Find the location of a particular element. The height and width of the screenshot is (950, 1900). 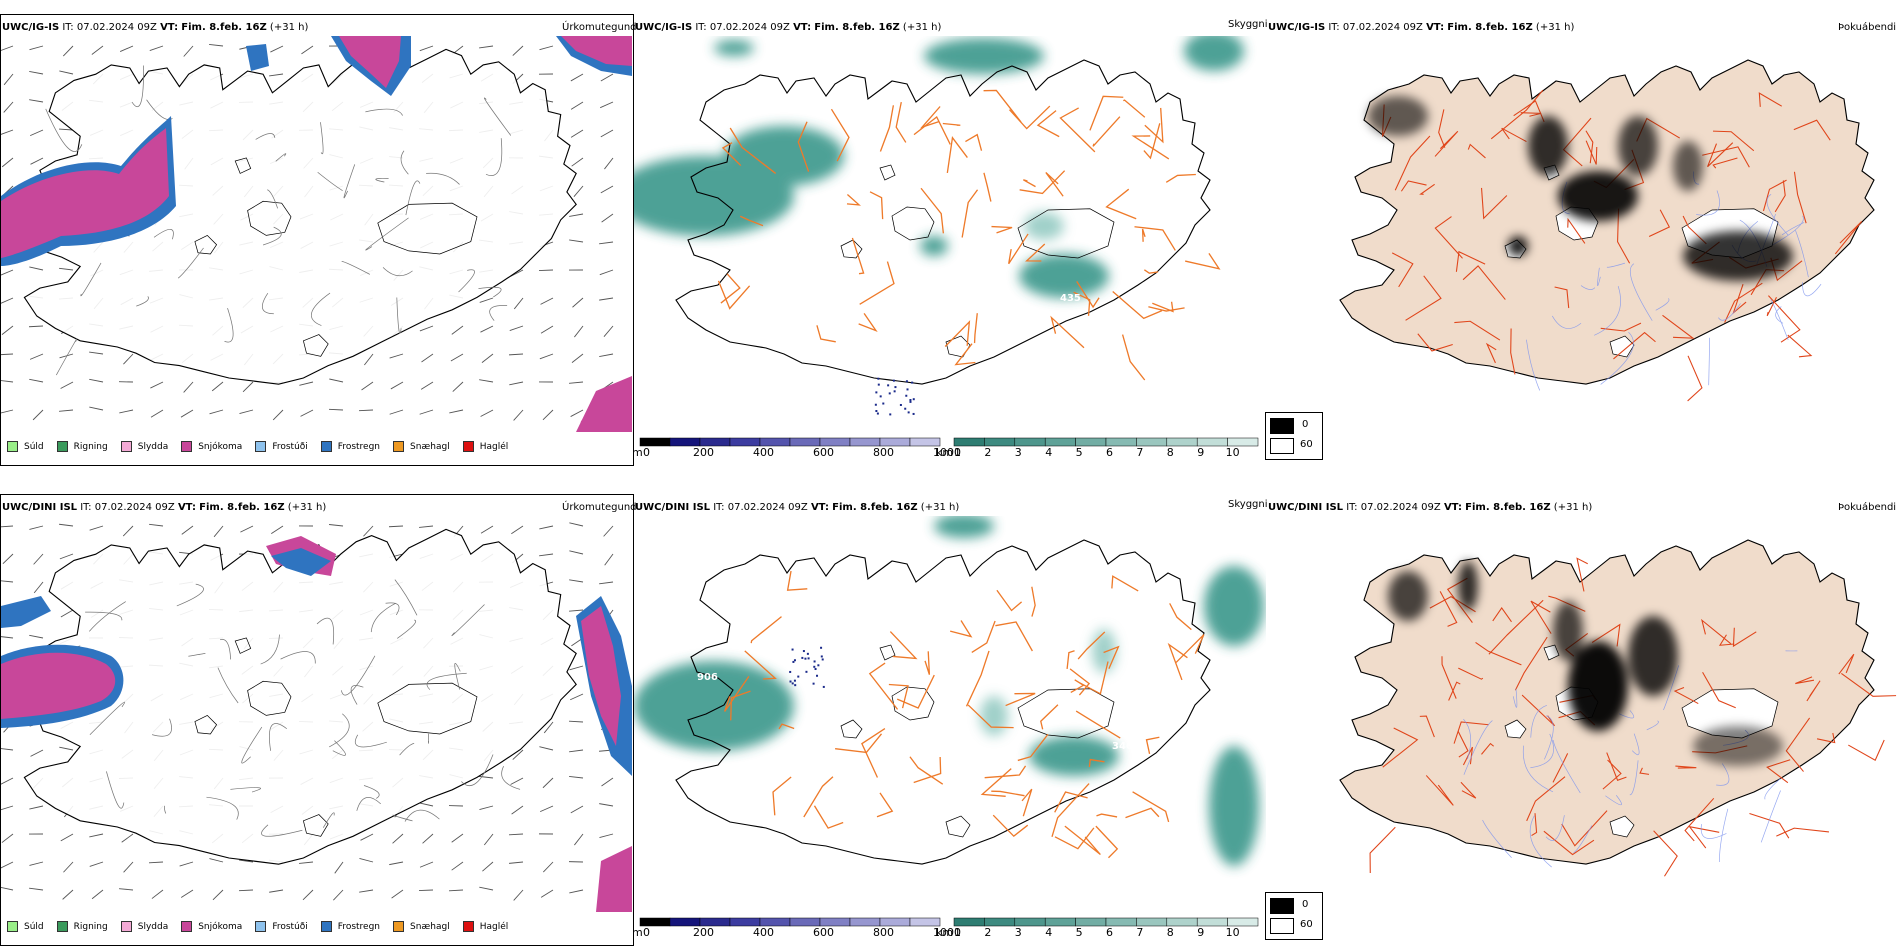

legend-label: Súld is located at coordinates (34, 446).